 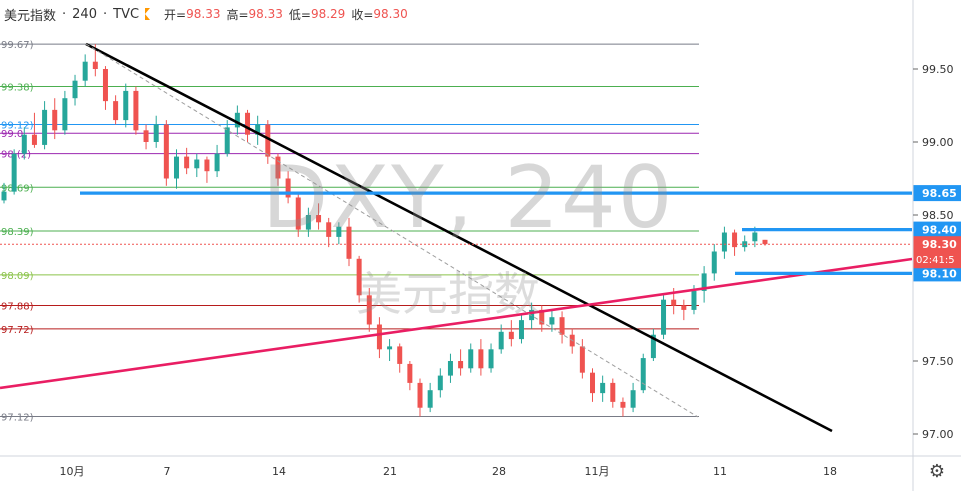 What do you see at coordinates (938, 215) in the screenshot?
I see `y-tick-label: 98.50` at bounding box center [938, 215].